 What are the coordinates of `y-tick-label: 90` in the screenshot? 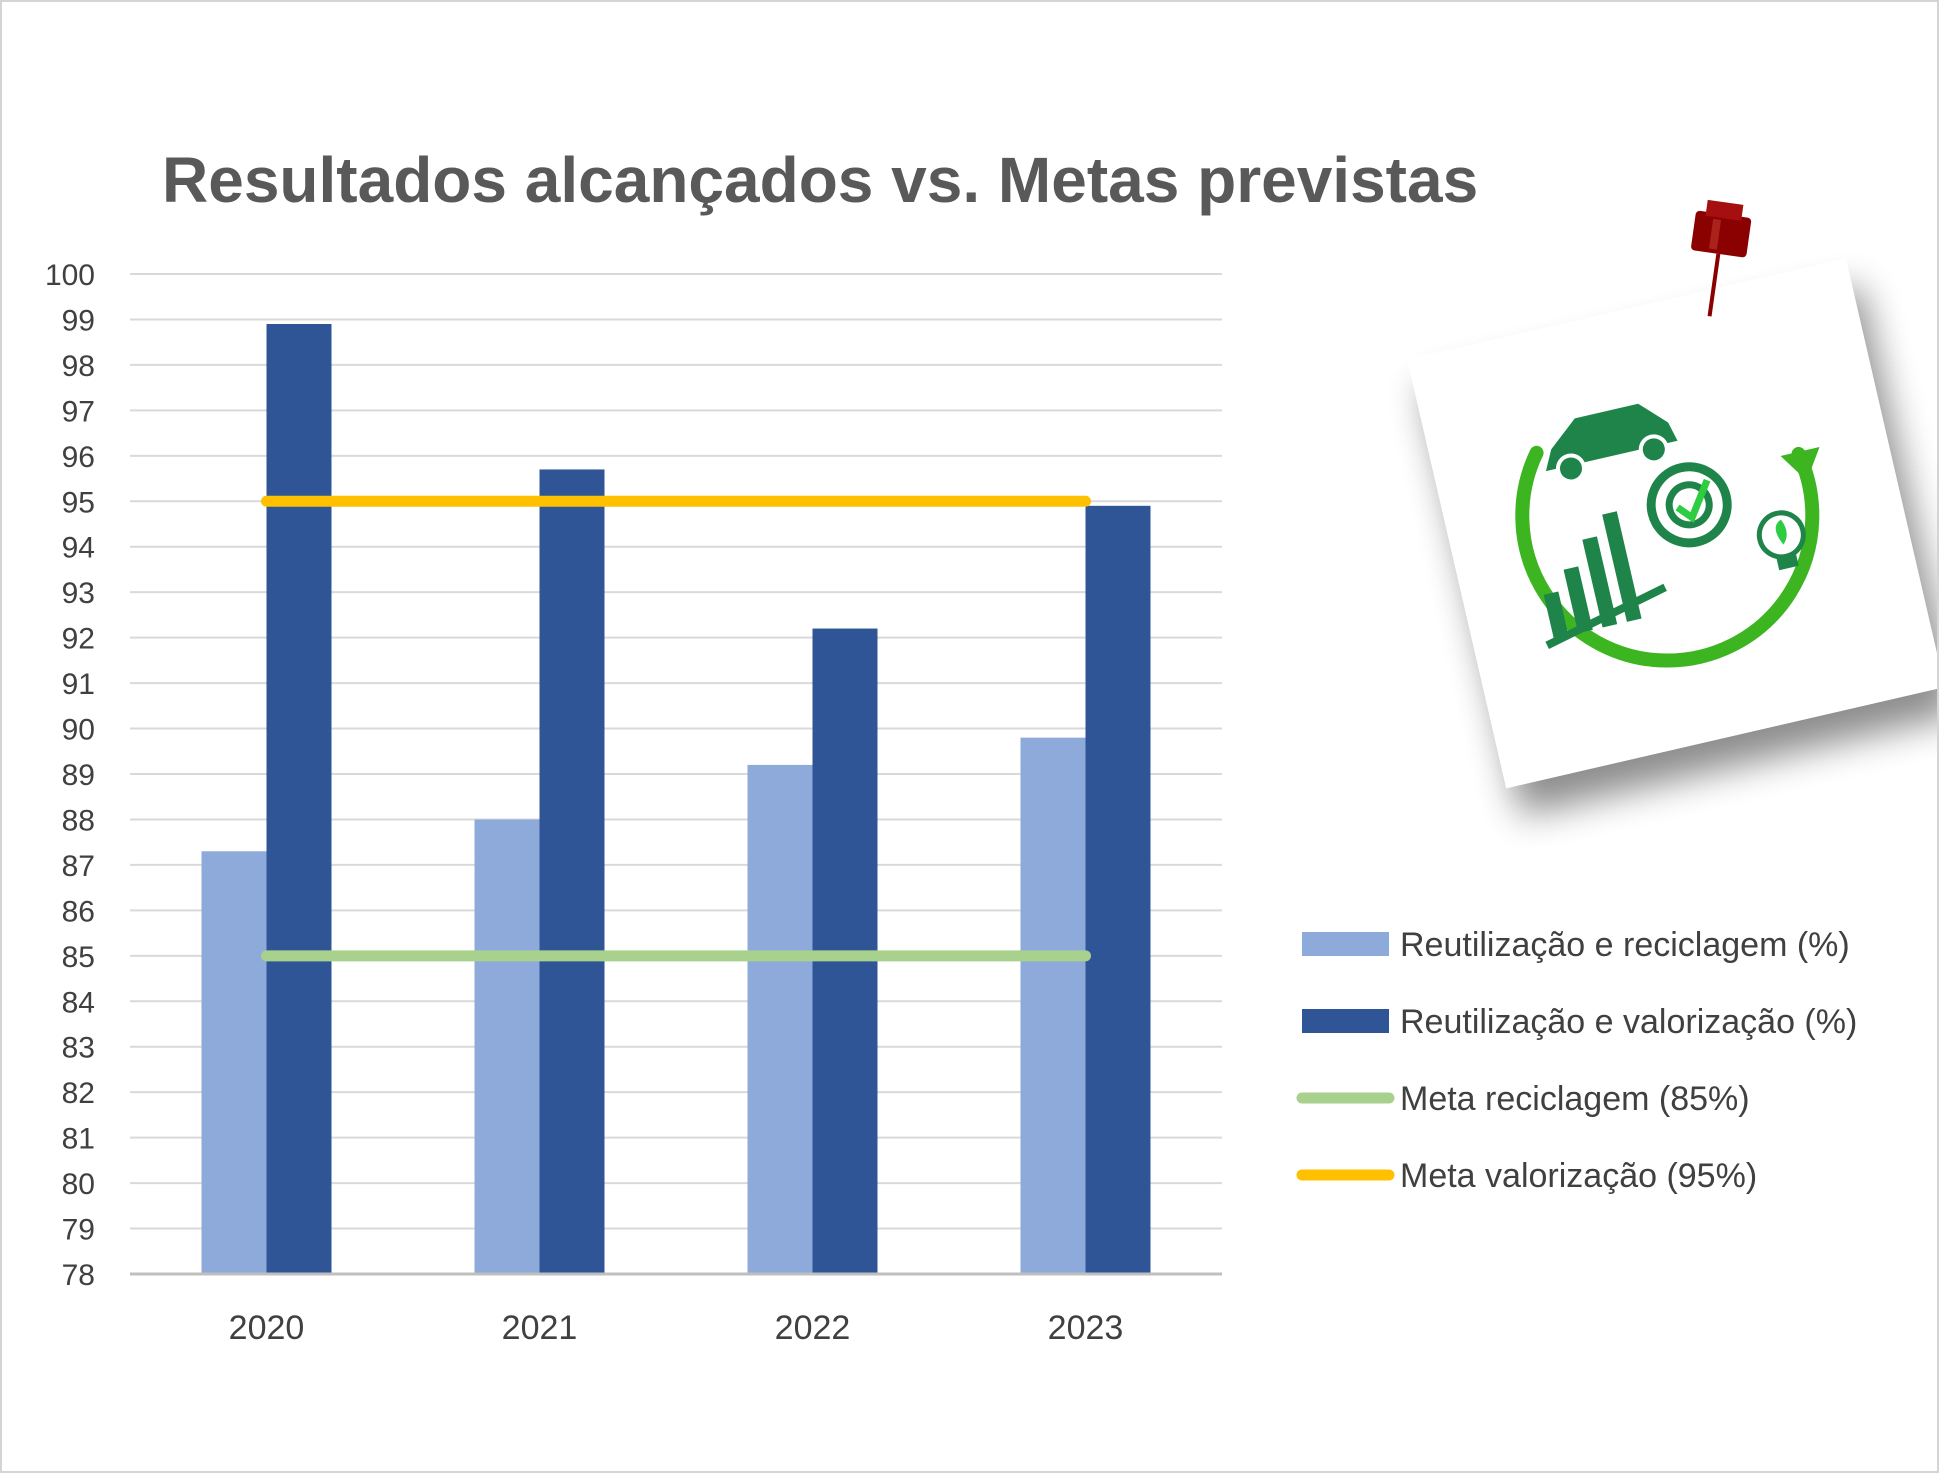 It's located at (78, 730).